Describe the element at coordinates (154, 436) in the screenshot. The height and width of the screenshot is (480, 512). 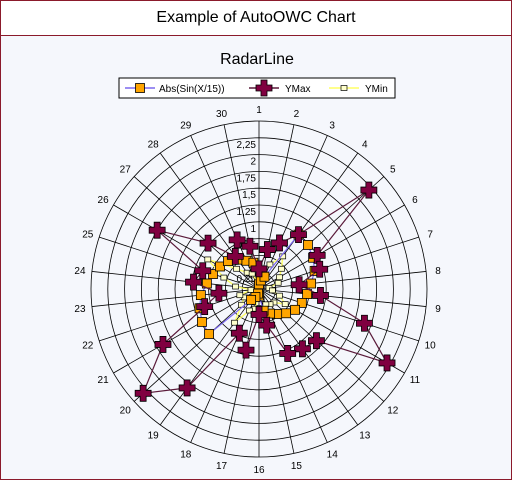
I see `category-label: 19` at that location.